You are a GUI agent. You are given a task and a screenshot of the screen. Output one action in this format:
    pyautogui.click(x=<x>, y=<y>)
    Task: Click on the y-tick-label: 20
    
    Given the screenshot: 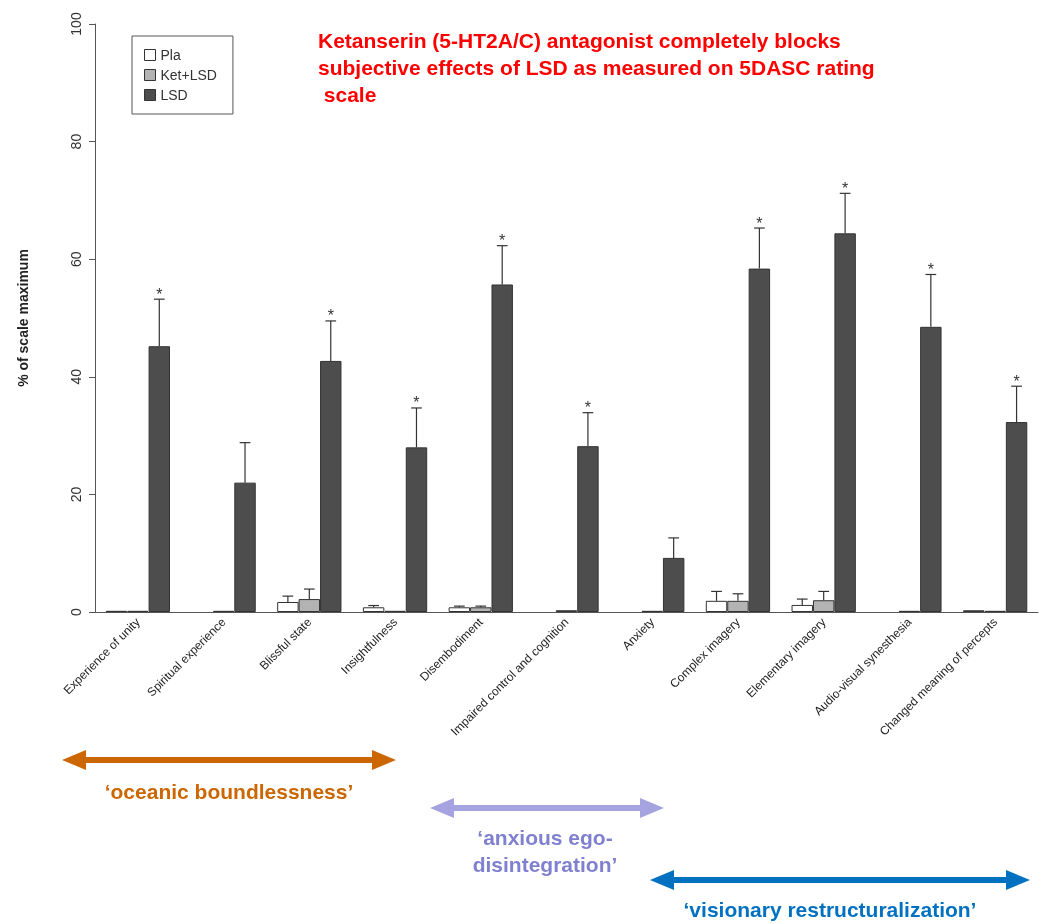 What is the action you would take?
    pyautogui.click(x=76, y=494)
    